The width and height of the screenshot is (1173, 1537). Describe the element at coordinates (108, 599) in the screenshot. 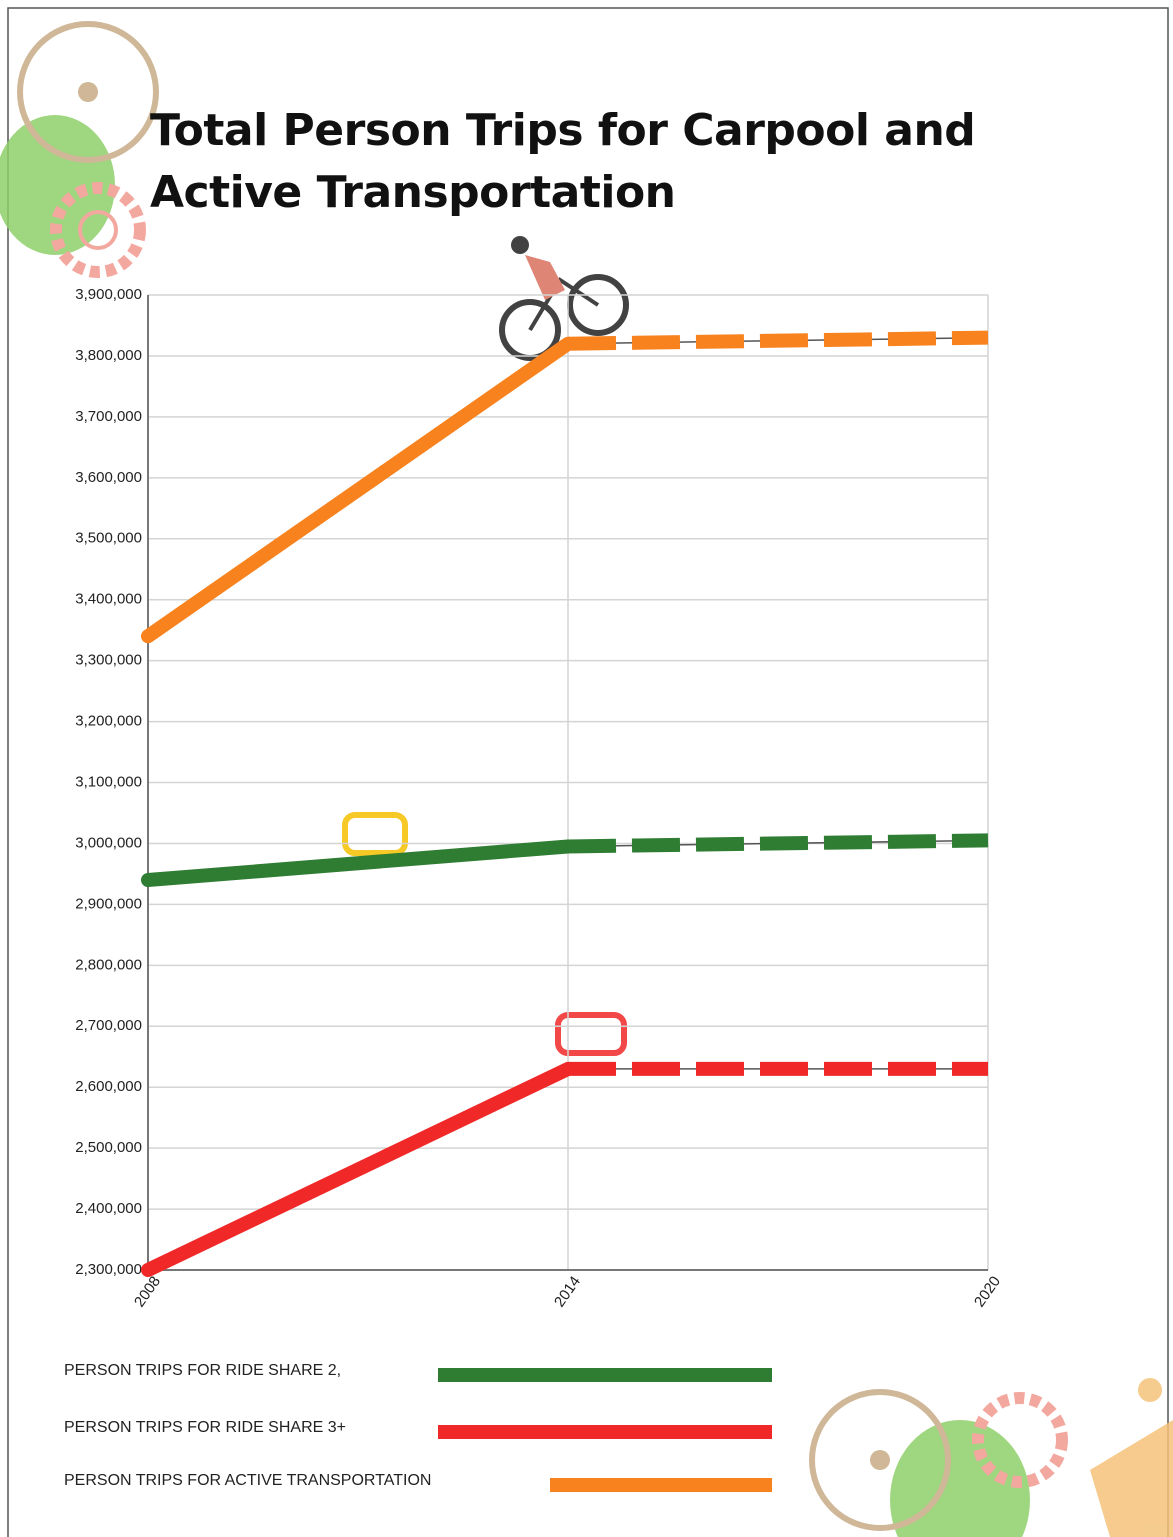

I see `y-tick-label: 3,400,000` at that location.